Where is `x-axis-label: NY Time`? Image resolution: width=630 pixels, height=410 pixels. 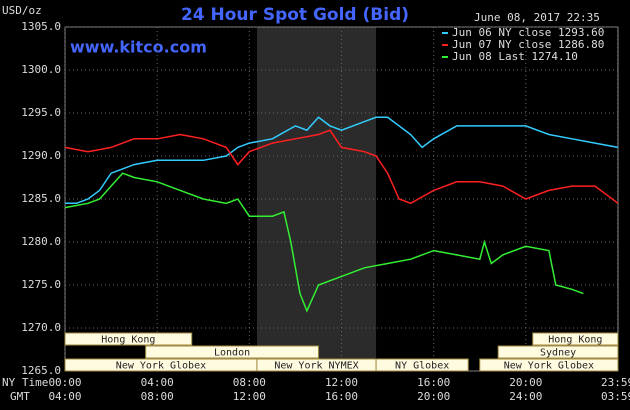
x-axis-label: NY Time is located at coordinates (25, 382).